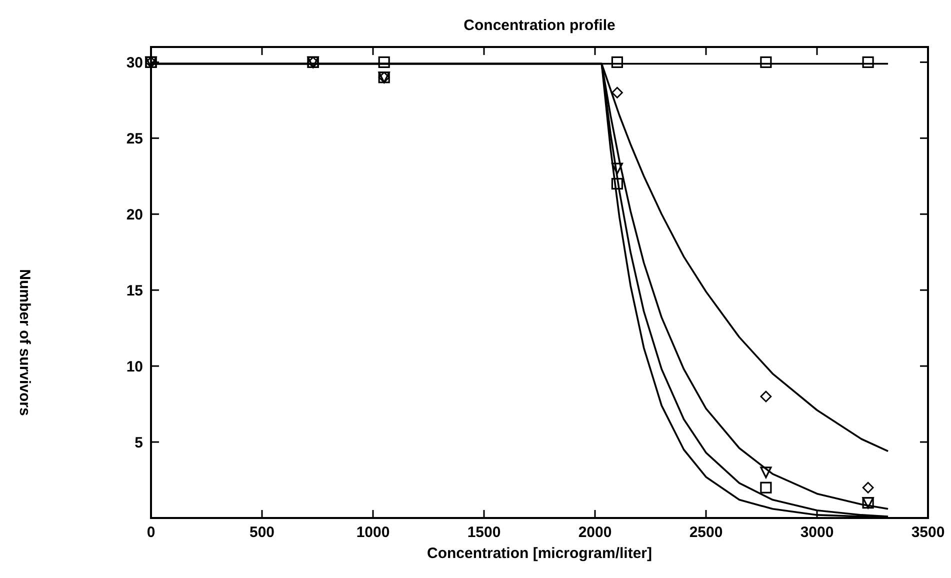  Describe the element at coordinates (24, 342) in the screenshot. I see `text: Number of survivors` at that location.